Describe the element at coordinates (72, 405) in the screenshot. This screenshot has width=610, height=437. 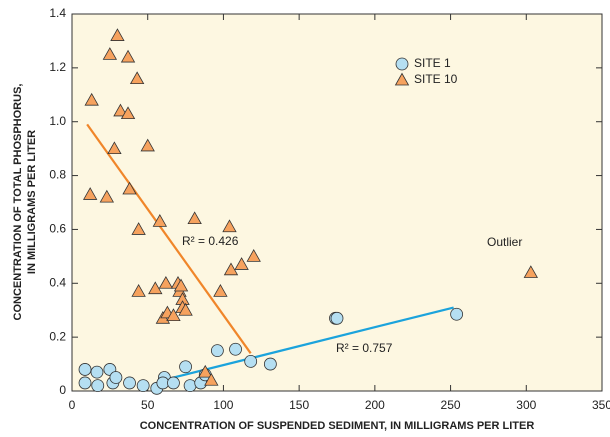
I see `x-tick-label: 0` at that location.